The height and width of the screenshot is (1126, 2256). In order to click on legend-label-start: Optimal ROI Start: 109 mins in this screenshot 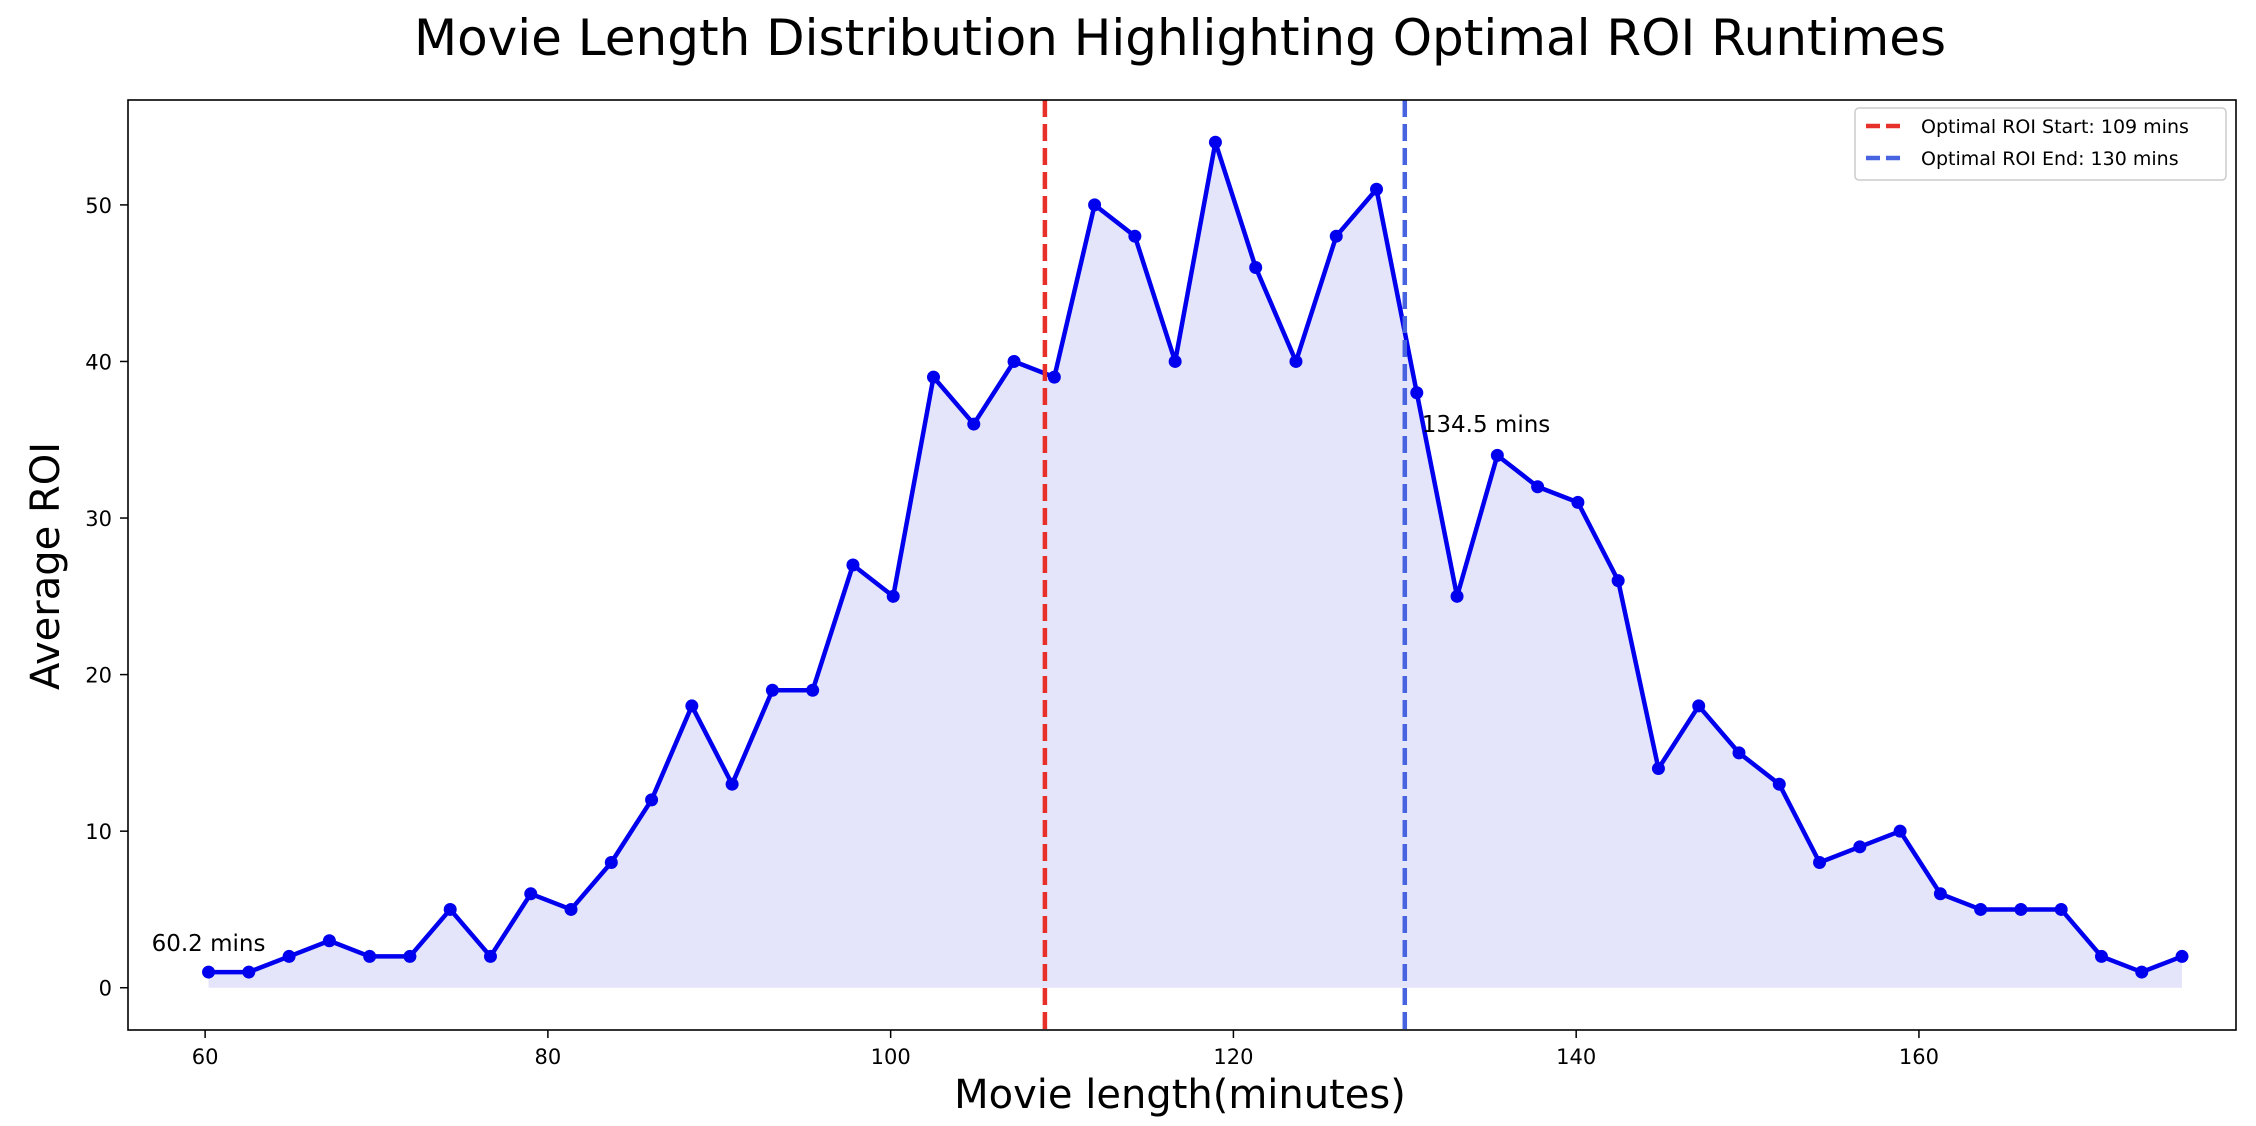, I will do `click(2055, 127)`.